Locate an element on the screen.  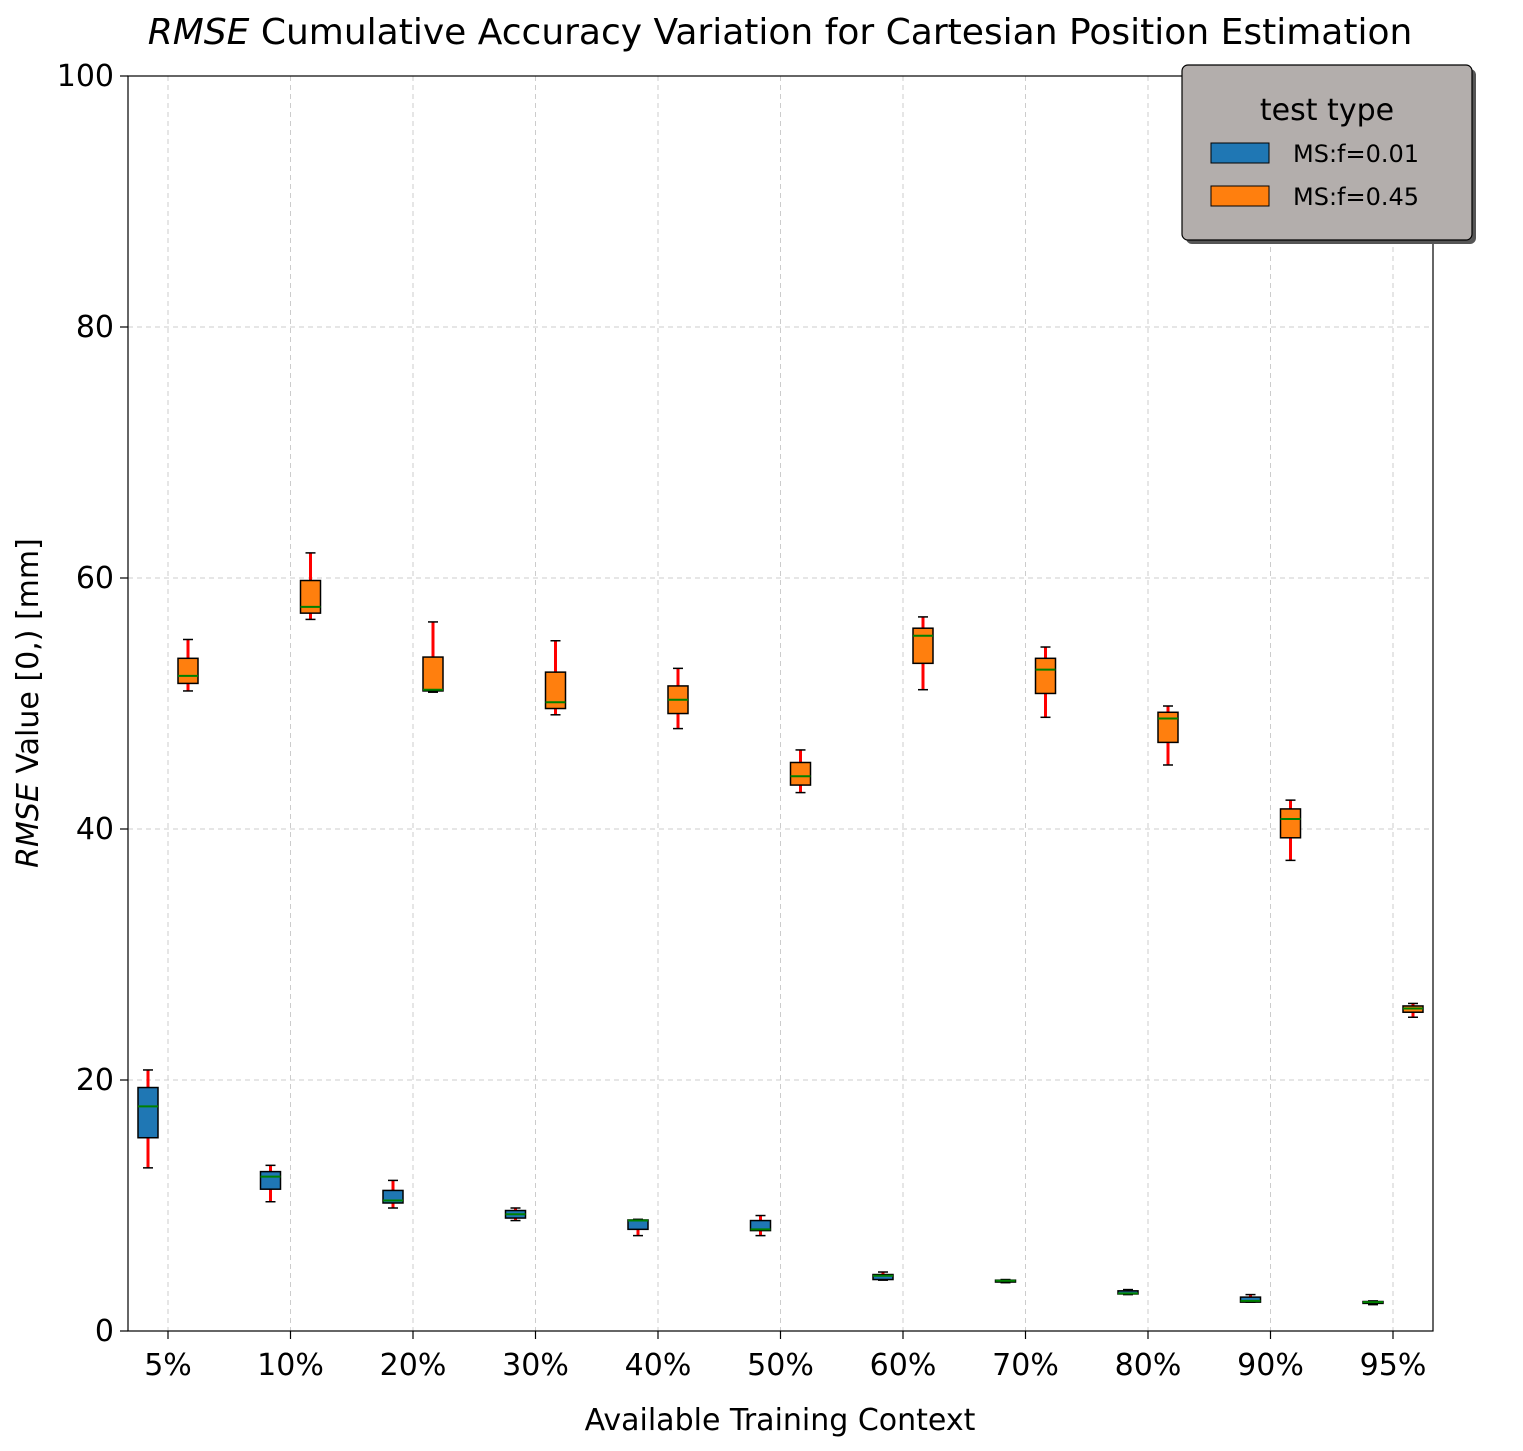
x-tick-label: 80% is located at coordinates (1148, 1365).